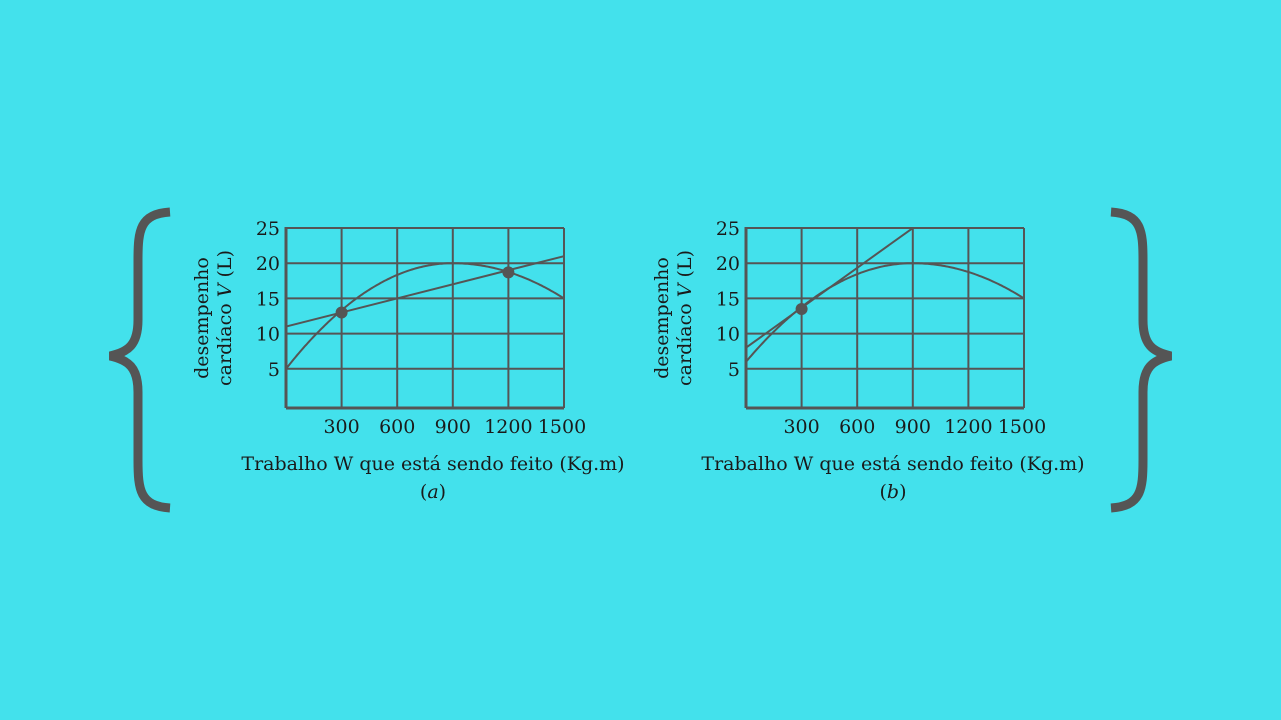 The width and height of the screenshot is (1281, 720). I want to click on panel-letter: b, so click(893, 492).